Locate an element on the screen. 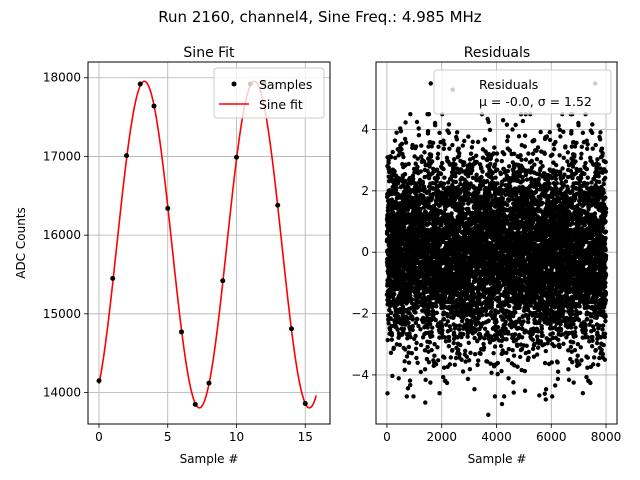 This screenshot has width=640, height=480. sine-fit-ytick-label: 18000 is located at coordinates (62, 78).